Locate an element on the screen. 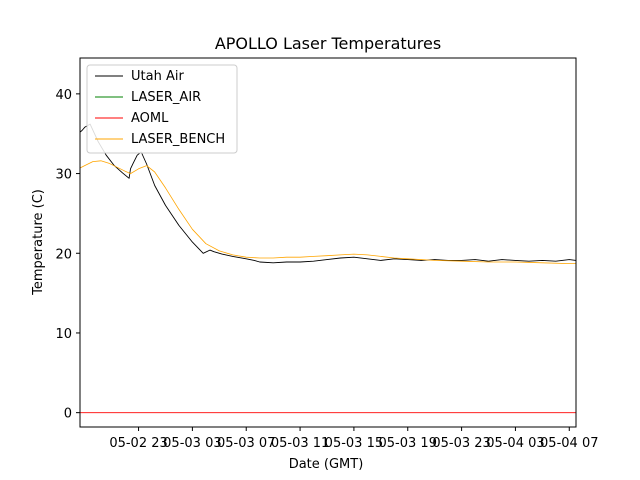  y-tick-label: 40 is located at coordinates (63, 95).